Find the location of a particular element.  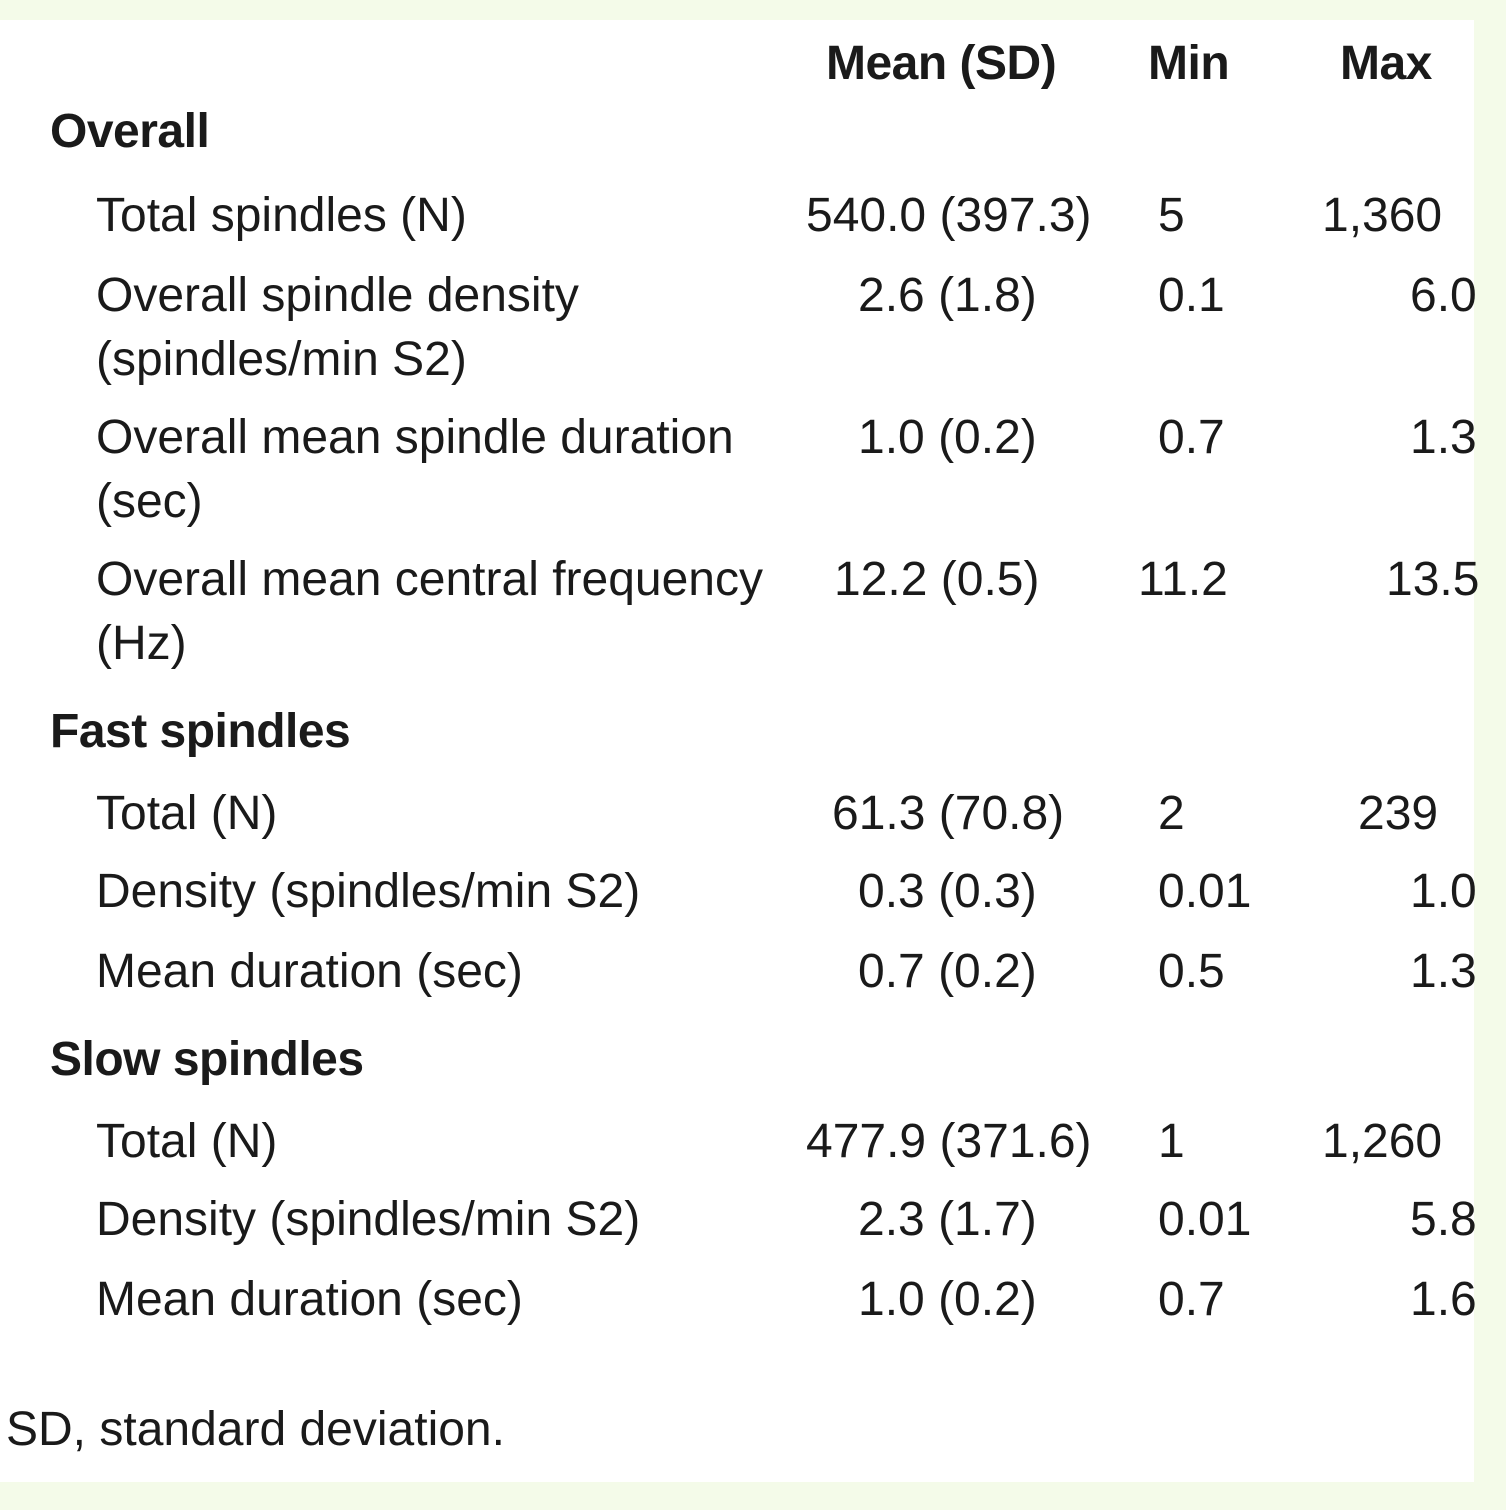

row-max: 6.0 is located at coordinates (1443, 295).